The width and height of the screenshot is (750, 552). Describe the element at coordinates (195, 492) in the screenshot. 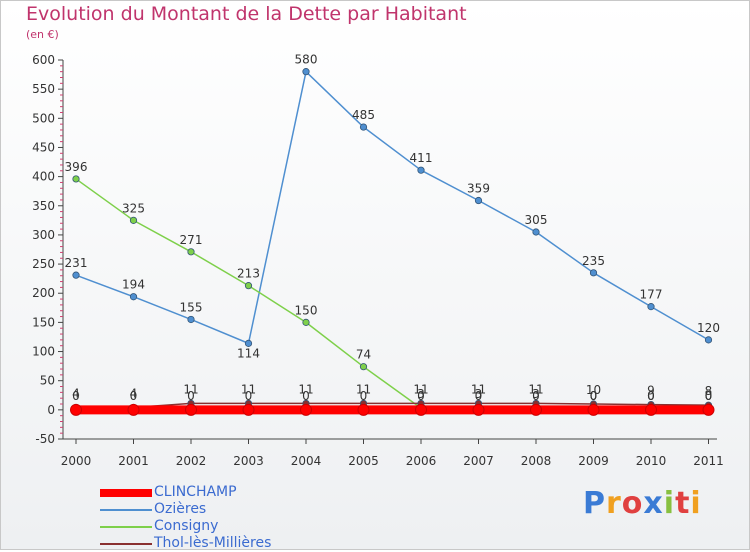

I see `legend-label: CLINCHAMP` at that location.